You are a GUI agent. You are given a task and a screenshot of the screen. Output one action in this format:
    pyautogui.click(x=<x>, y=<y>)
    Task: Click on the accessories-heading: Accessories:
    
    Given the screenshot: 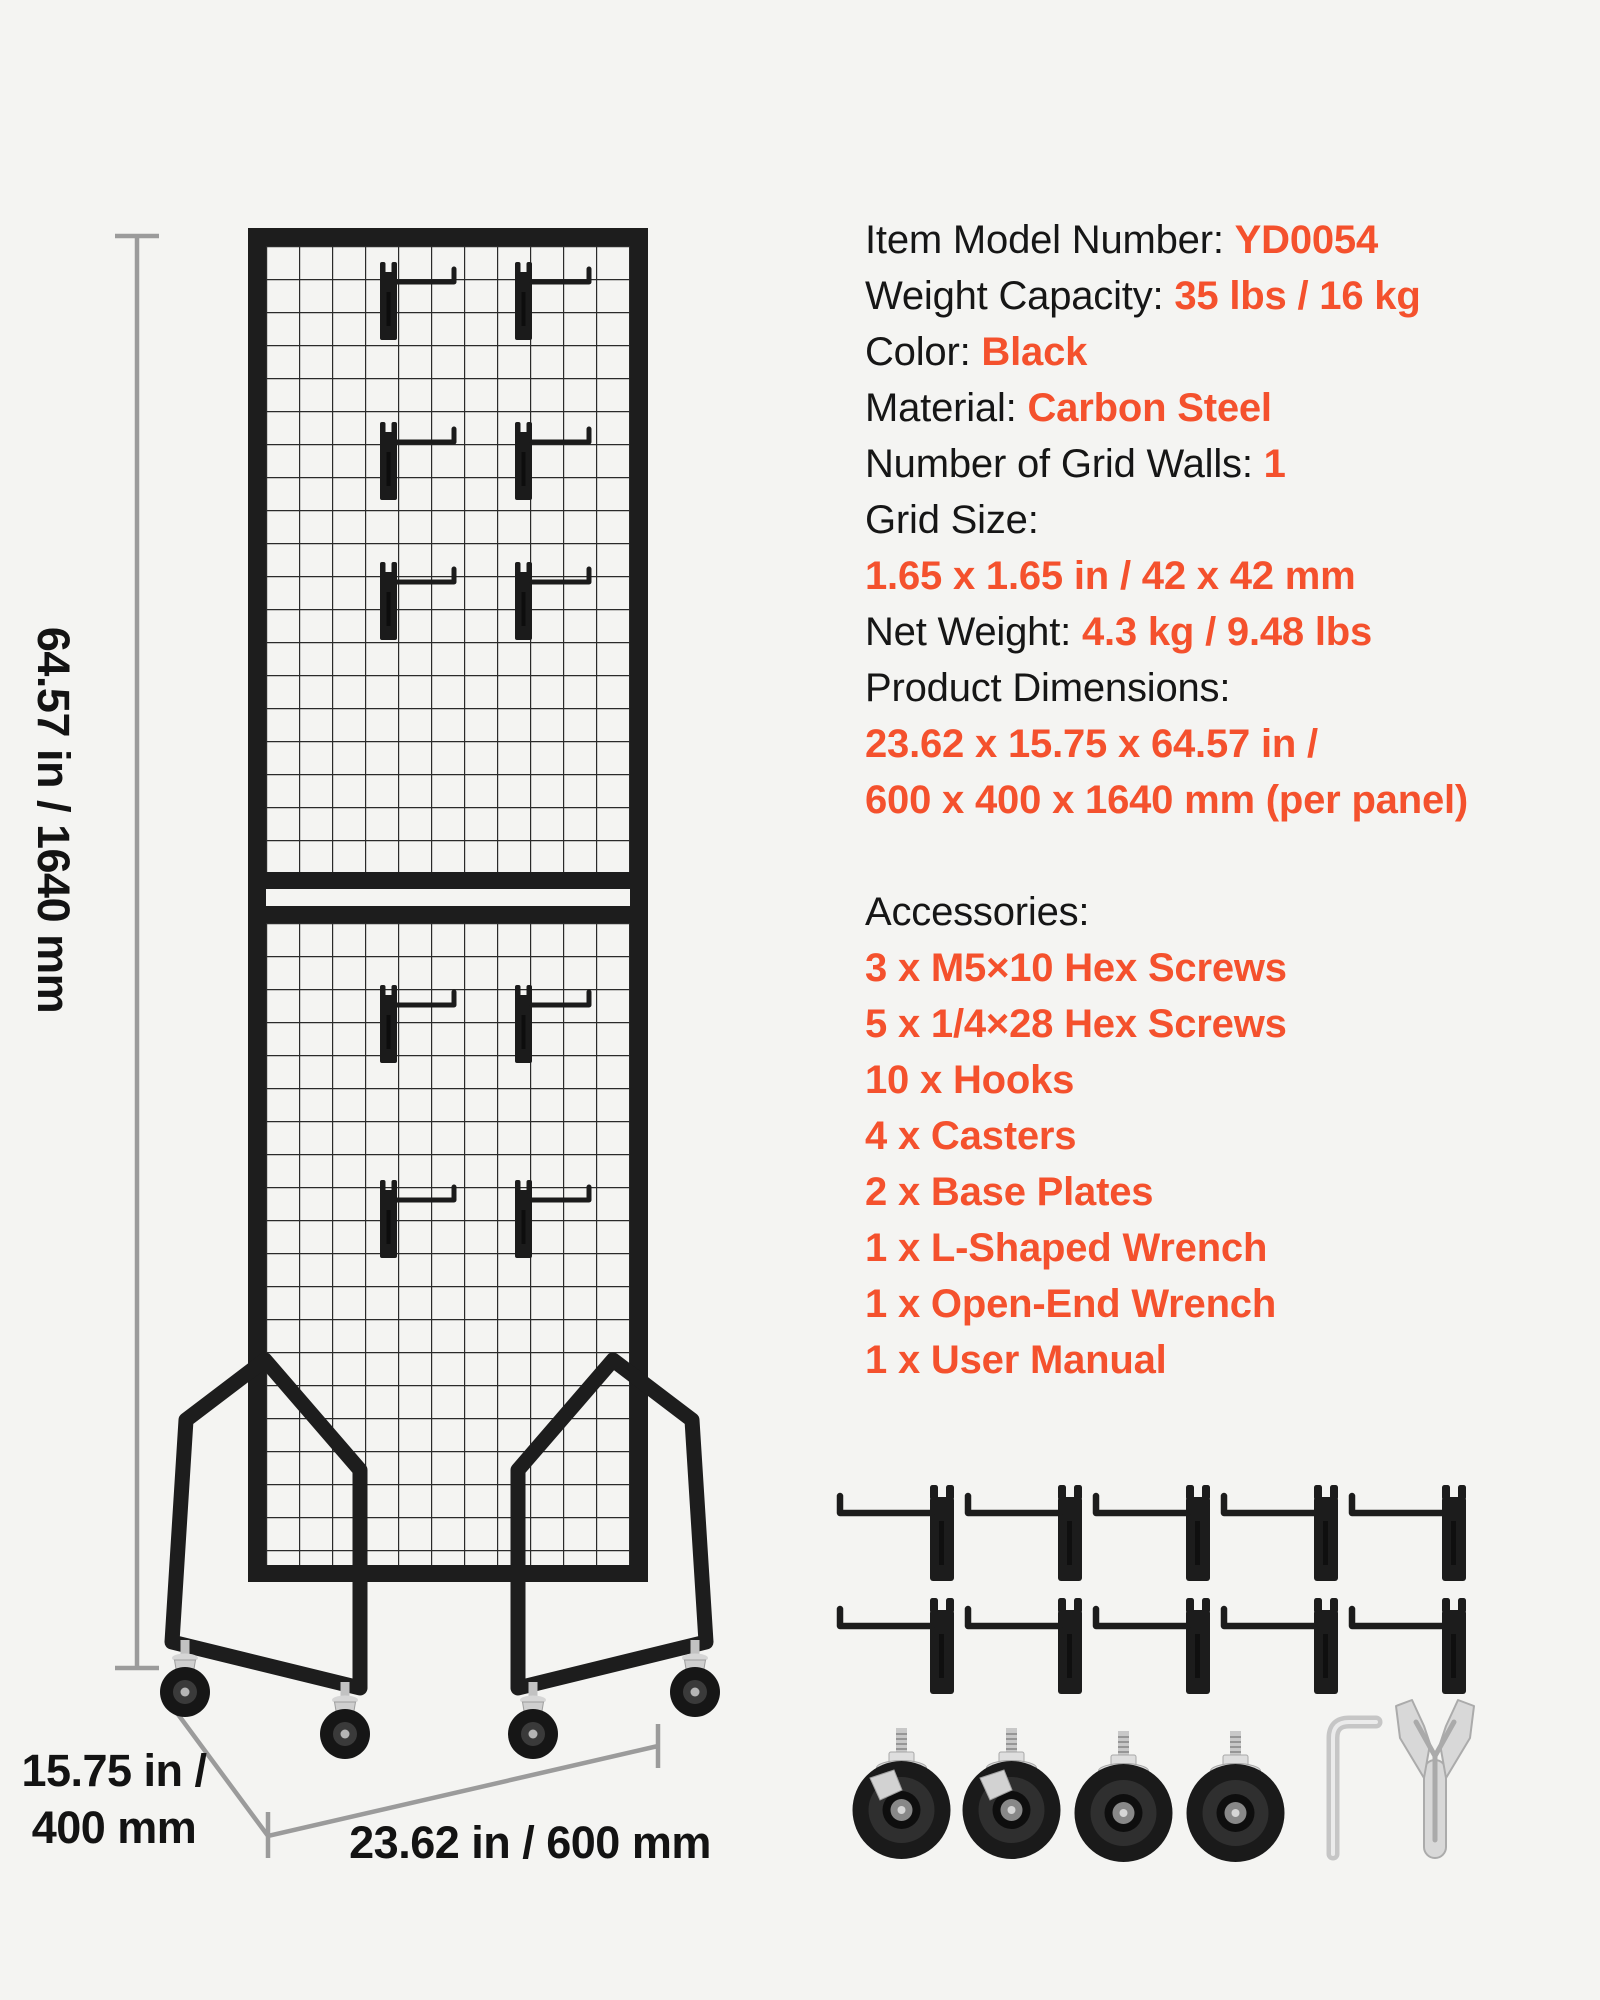 What is the action you would take?
    pyautogui.click(x=977, y=912)
    